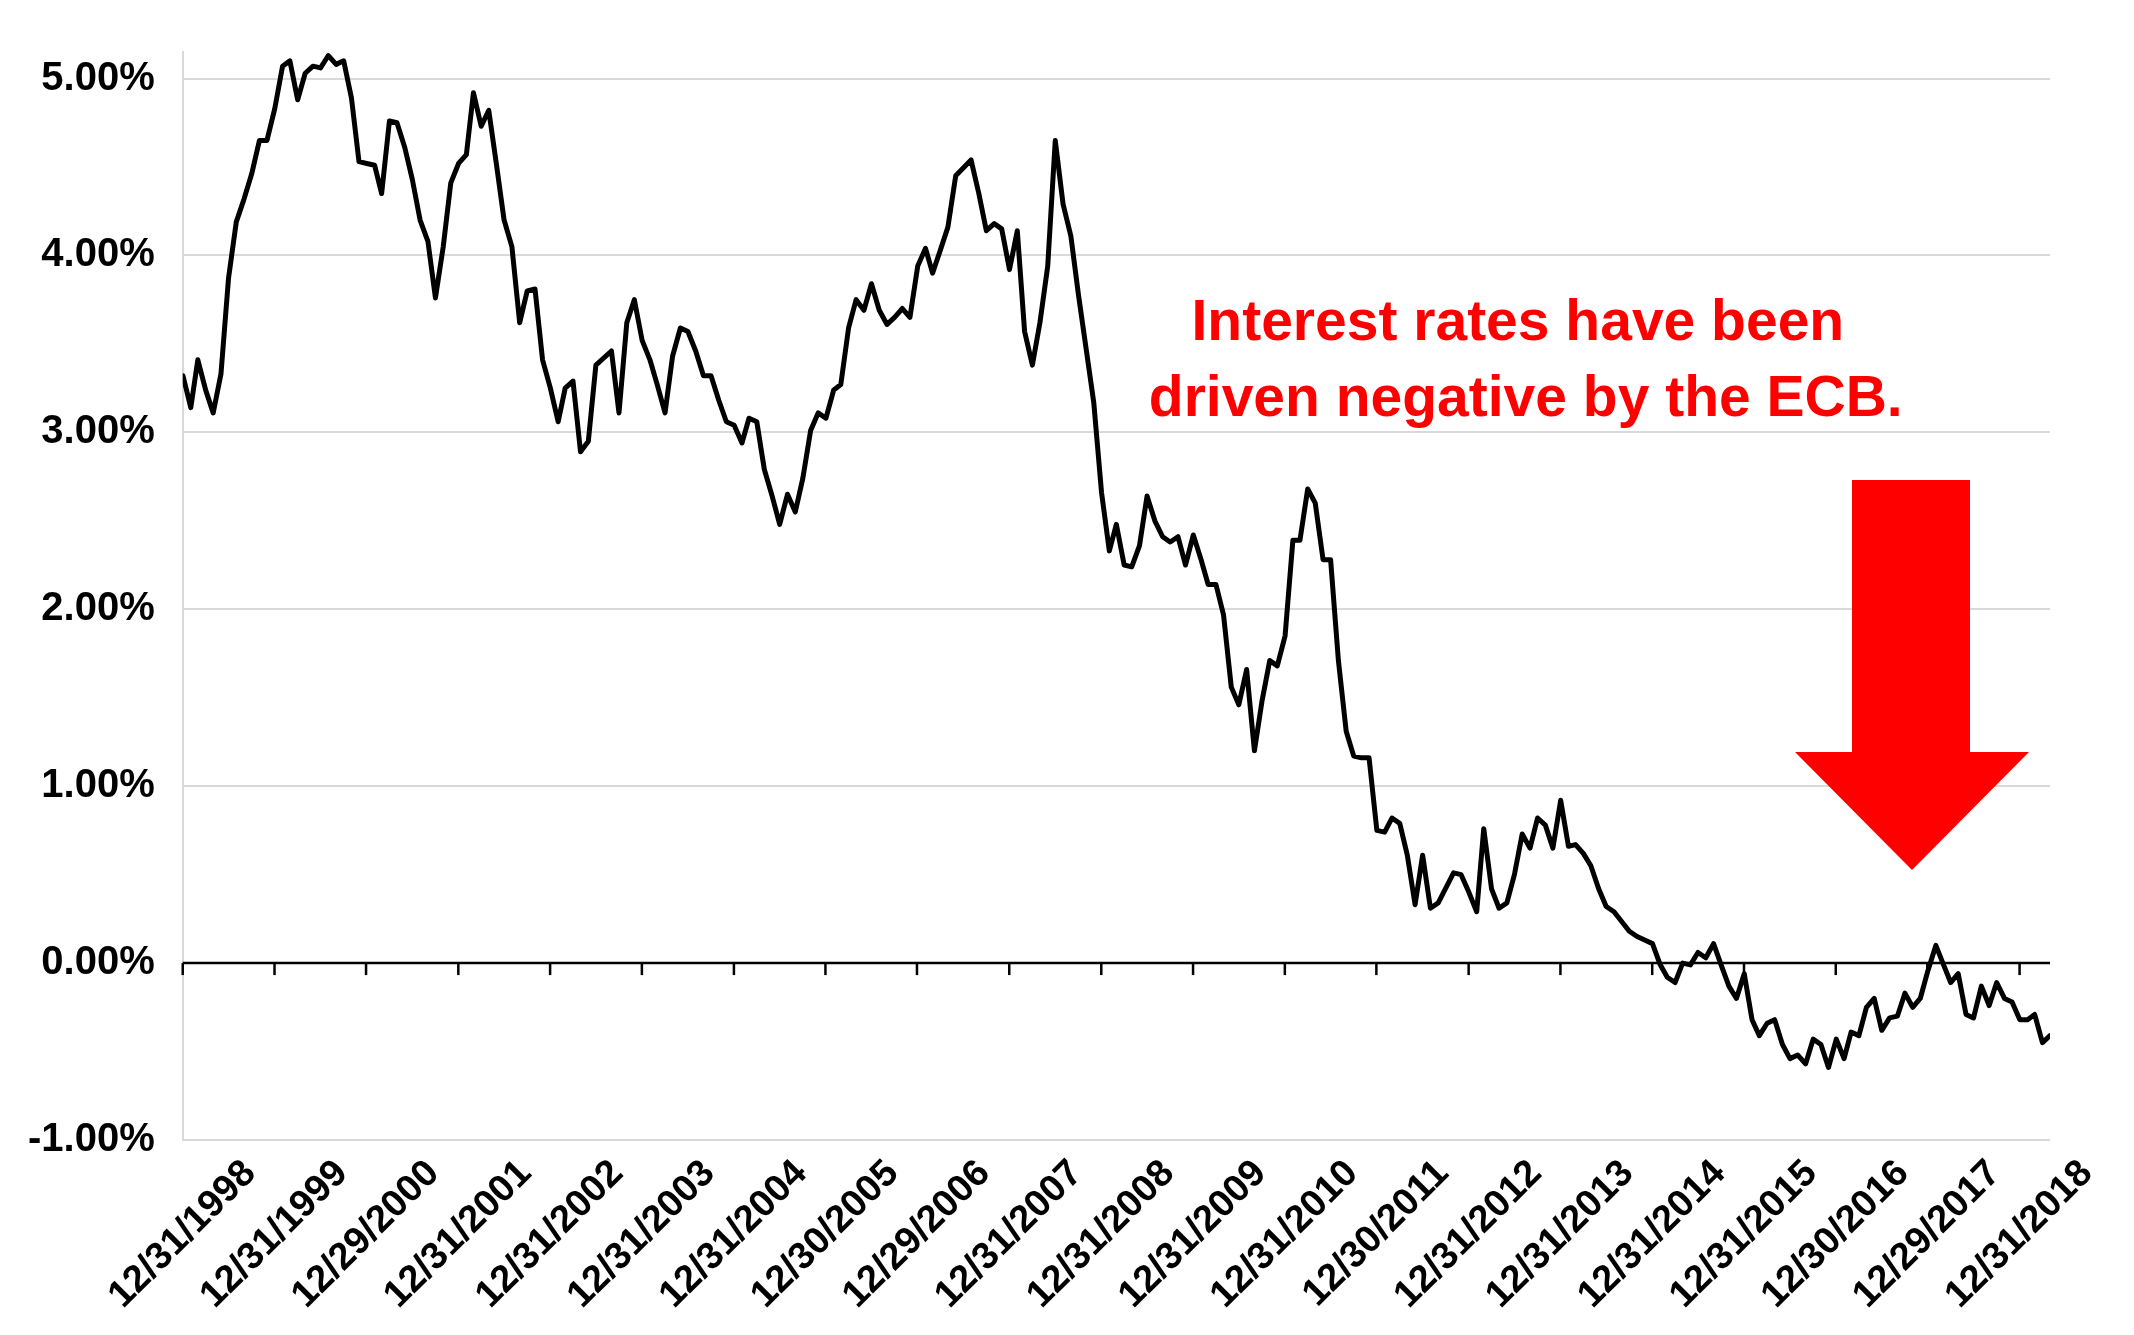 This screenshot has height=1335, width=2134. I want to click on y-tick-label: 0.00%, so click(98, 960).